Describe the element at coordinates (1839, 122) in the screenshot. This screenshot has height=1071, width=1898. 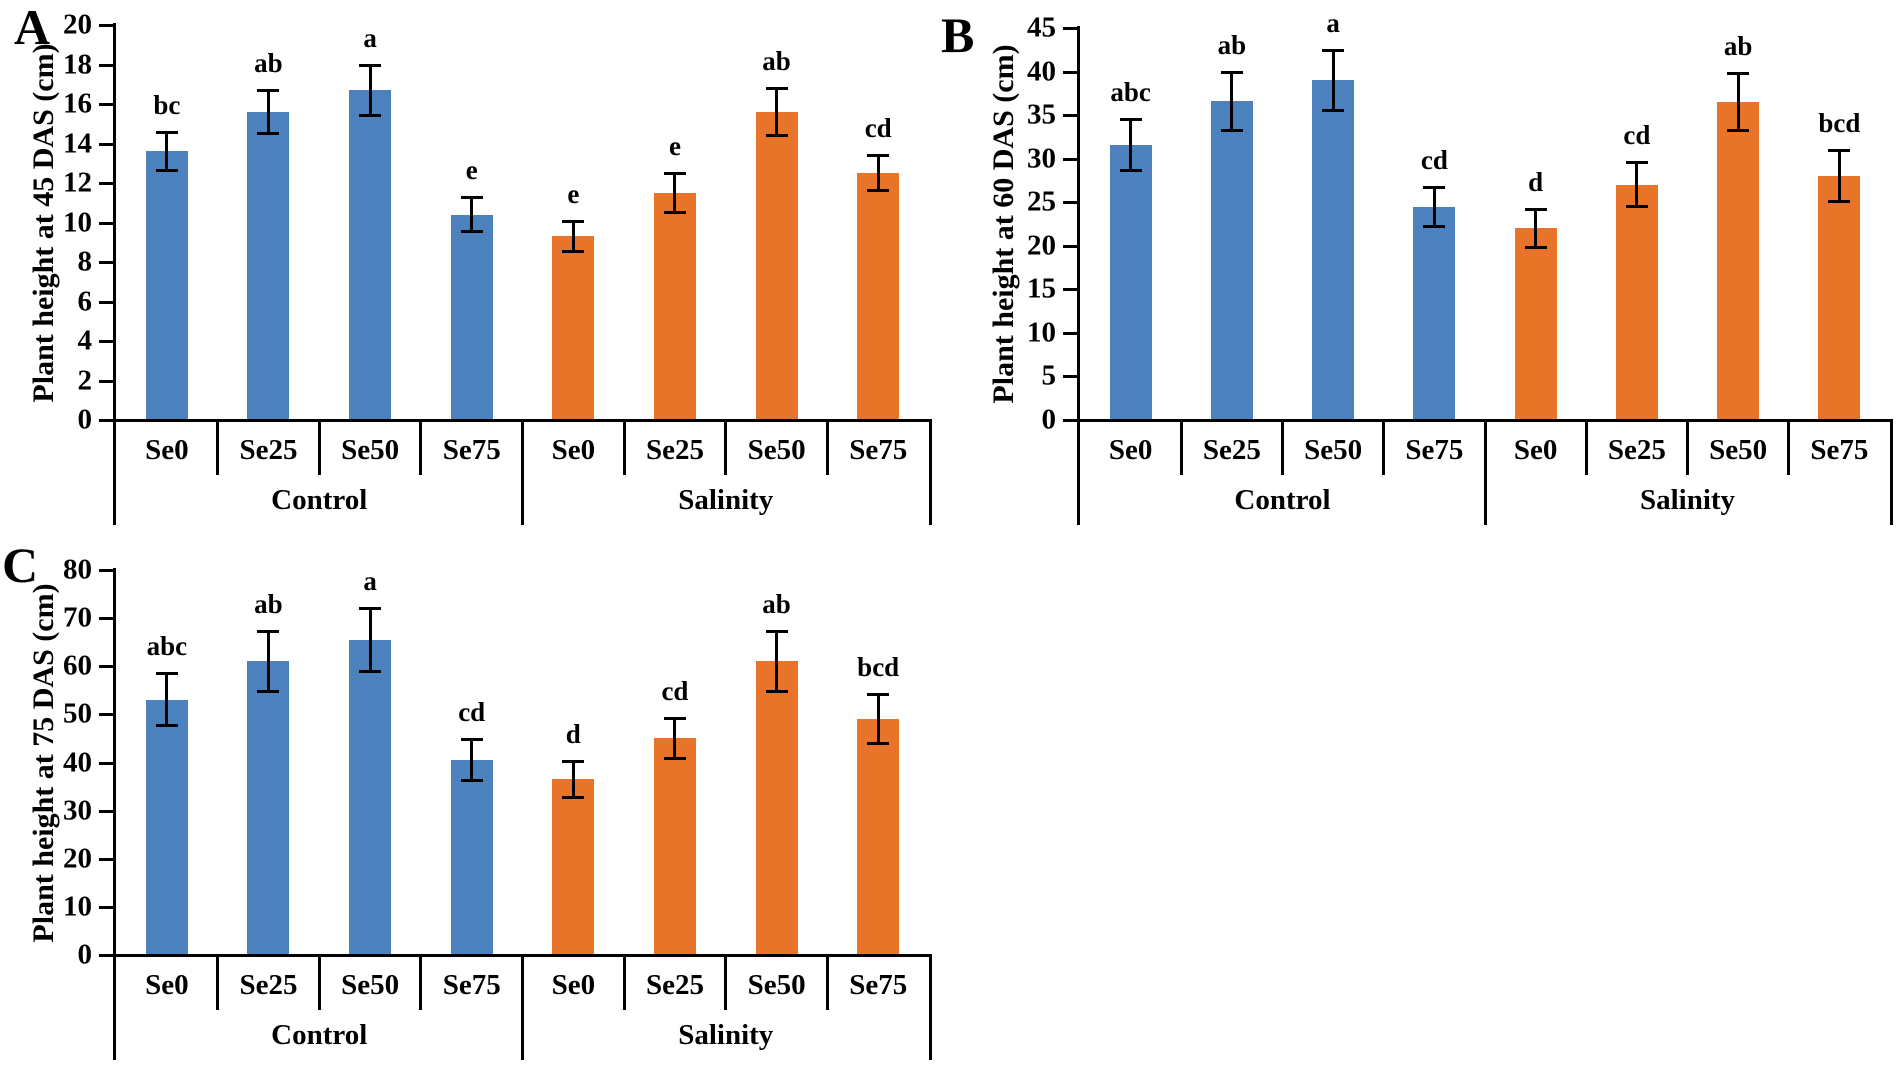
I see `significance-letter: bcd` at that location.